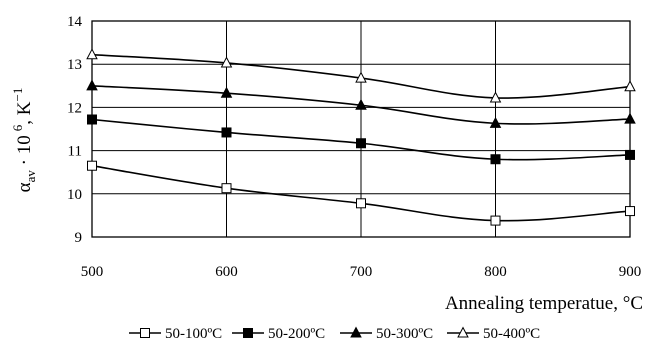 The width and height of the screenshot is (647, 346). I want to click on x-tick-label: 500, so click(92, 272).